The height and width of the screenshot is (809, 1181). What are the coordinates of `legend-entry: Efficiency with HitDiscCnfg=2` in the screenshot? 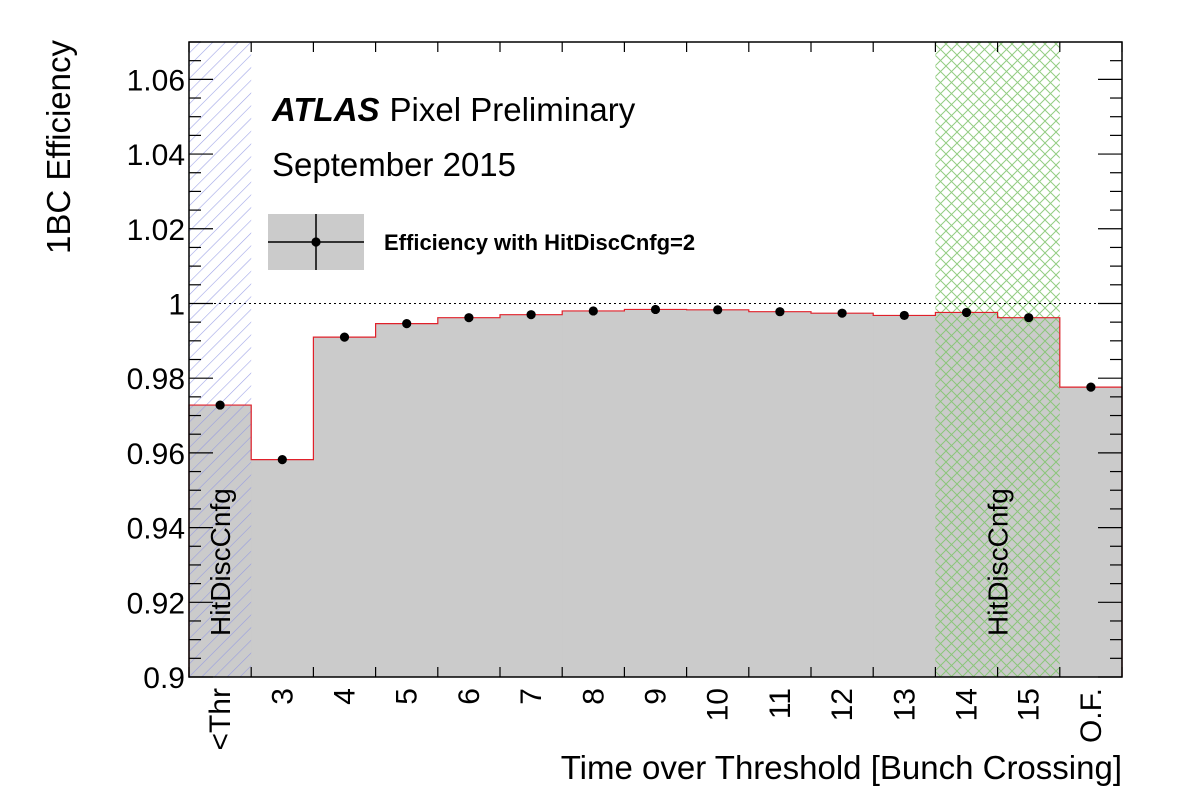 It's located at (539, 242).